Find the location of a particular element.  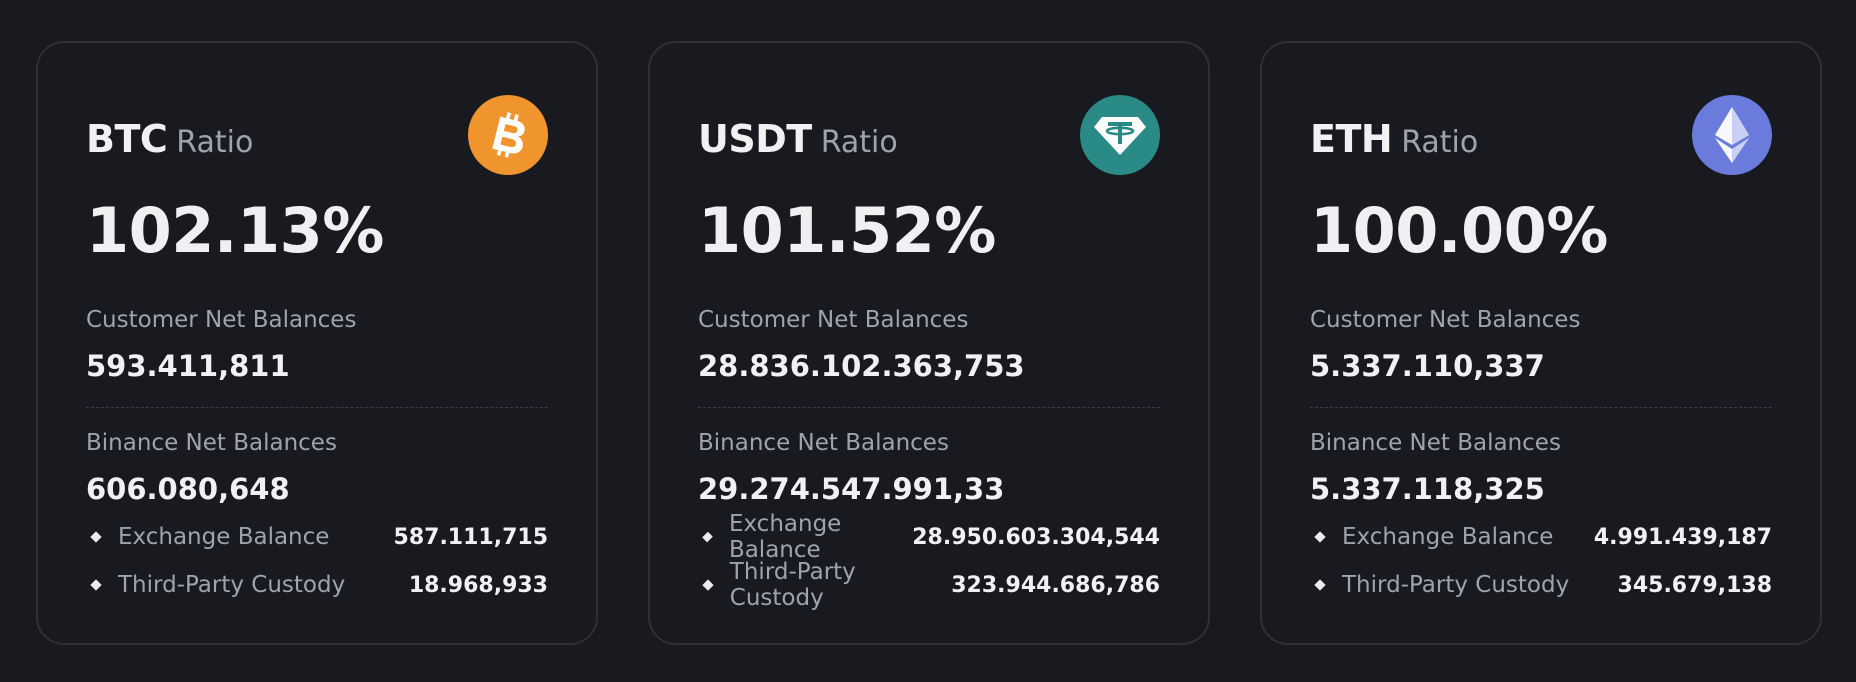

customer-net-balances-value: 593.411,811 is located at coordinates (188, 366).